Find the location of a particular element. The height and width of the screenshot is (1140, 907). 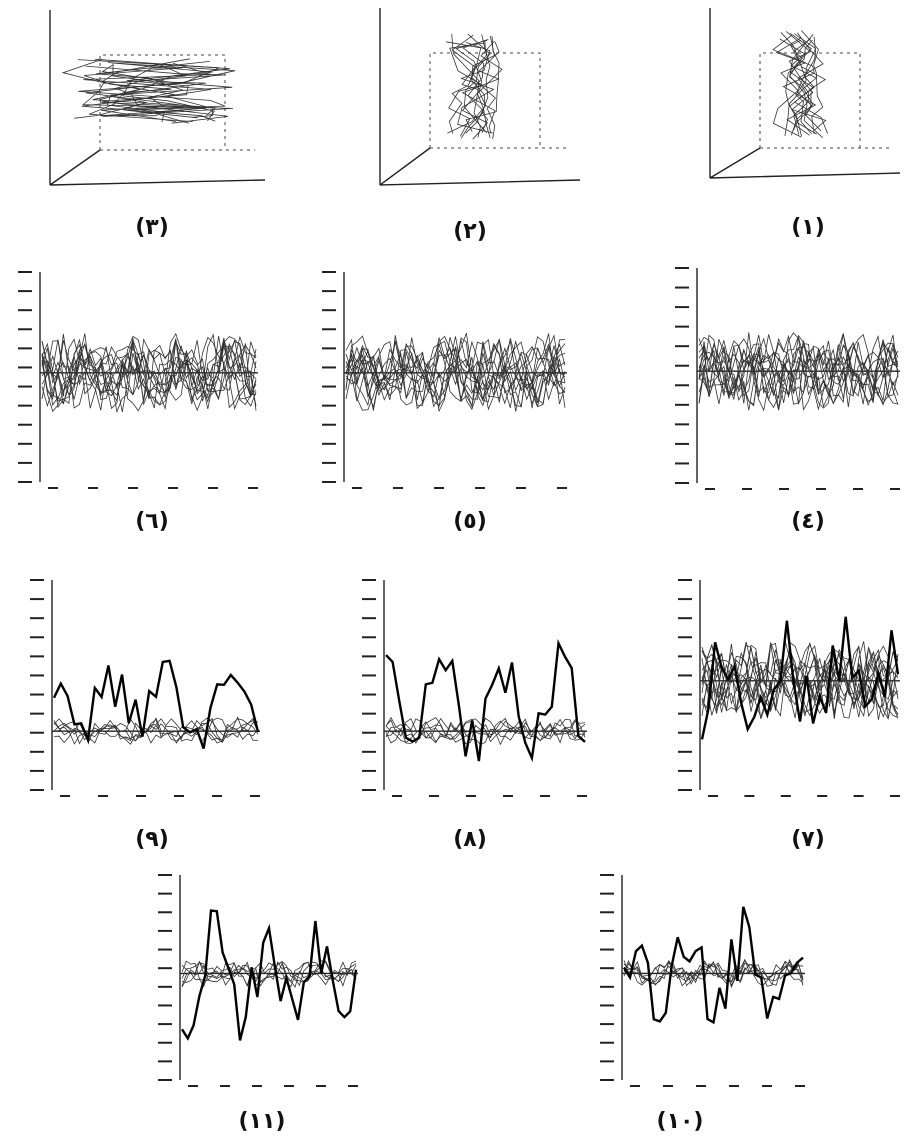

panel: (٩) is located at coordinates (145, 715).